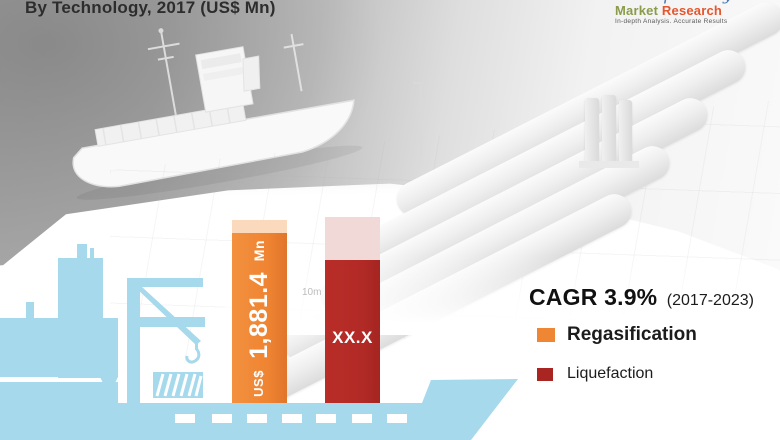  What do you see at coordinates (312, 292) in the screenshot?
I see `scale-label: 10m` at bounding box center [312, 292].